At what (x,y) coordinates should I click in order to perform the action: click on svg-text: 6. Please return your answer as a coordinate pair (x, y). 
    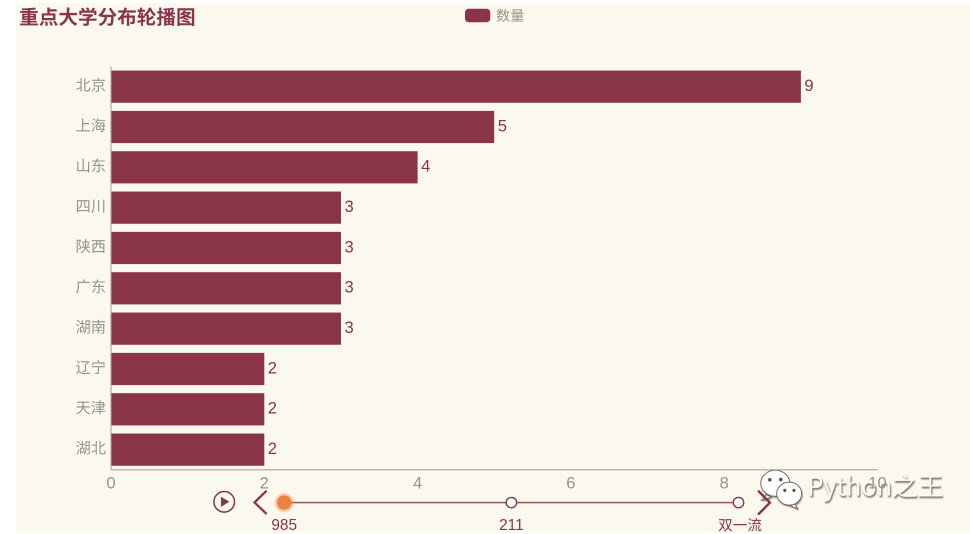
    Looking at the image, I should click on (570, 482).